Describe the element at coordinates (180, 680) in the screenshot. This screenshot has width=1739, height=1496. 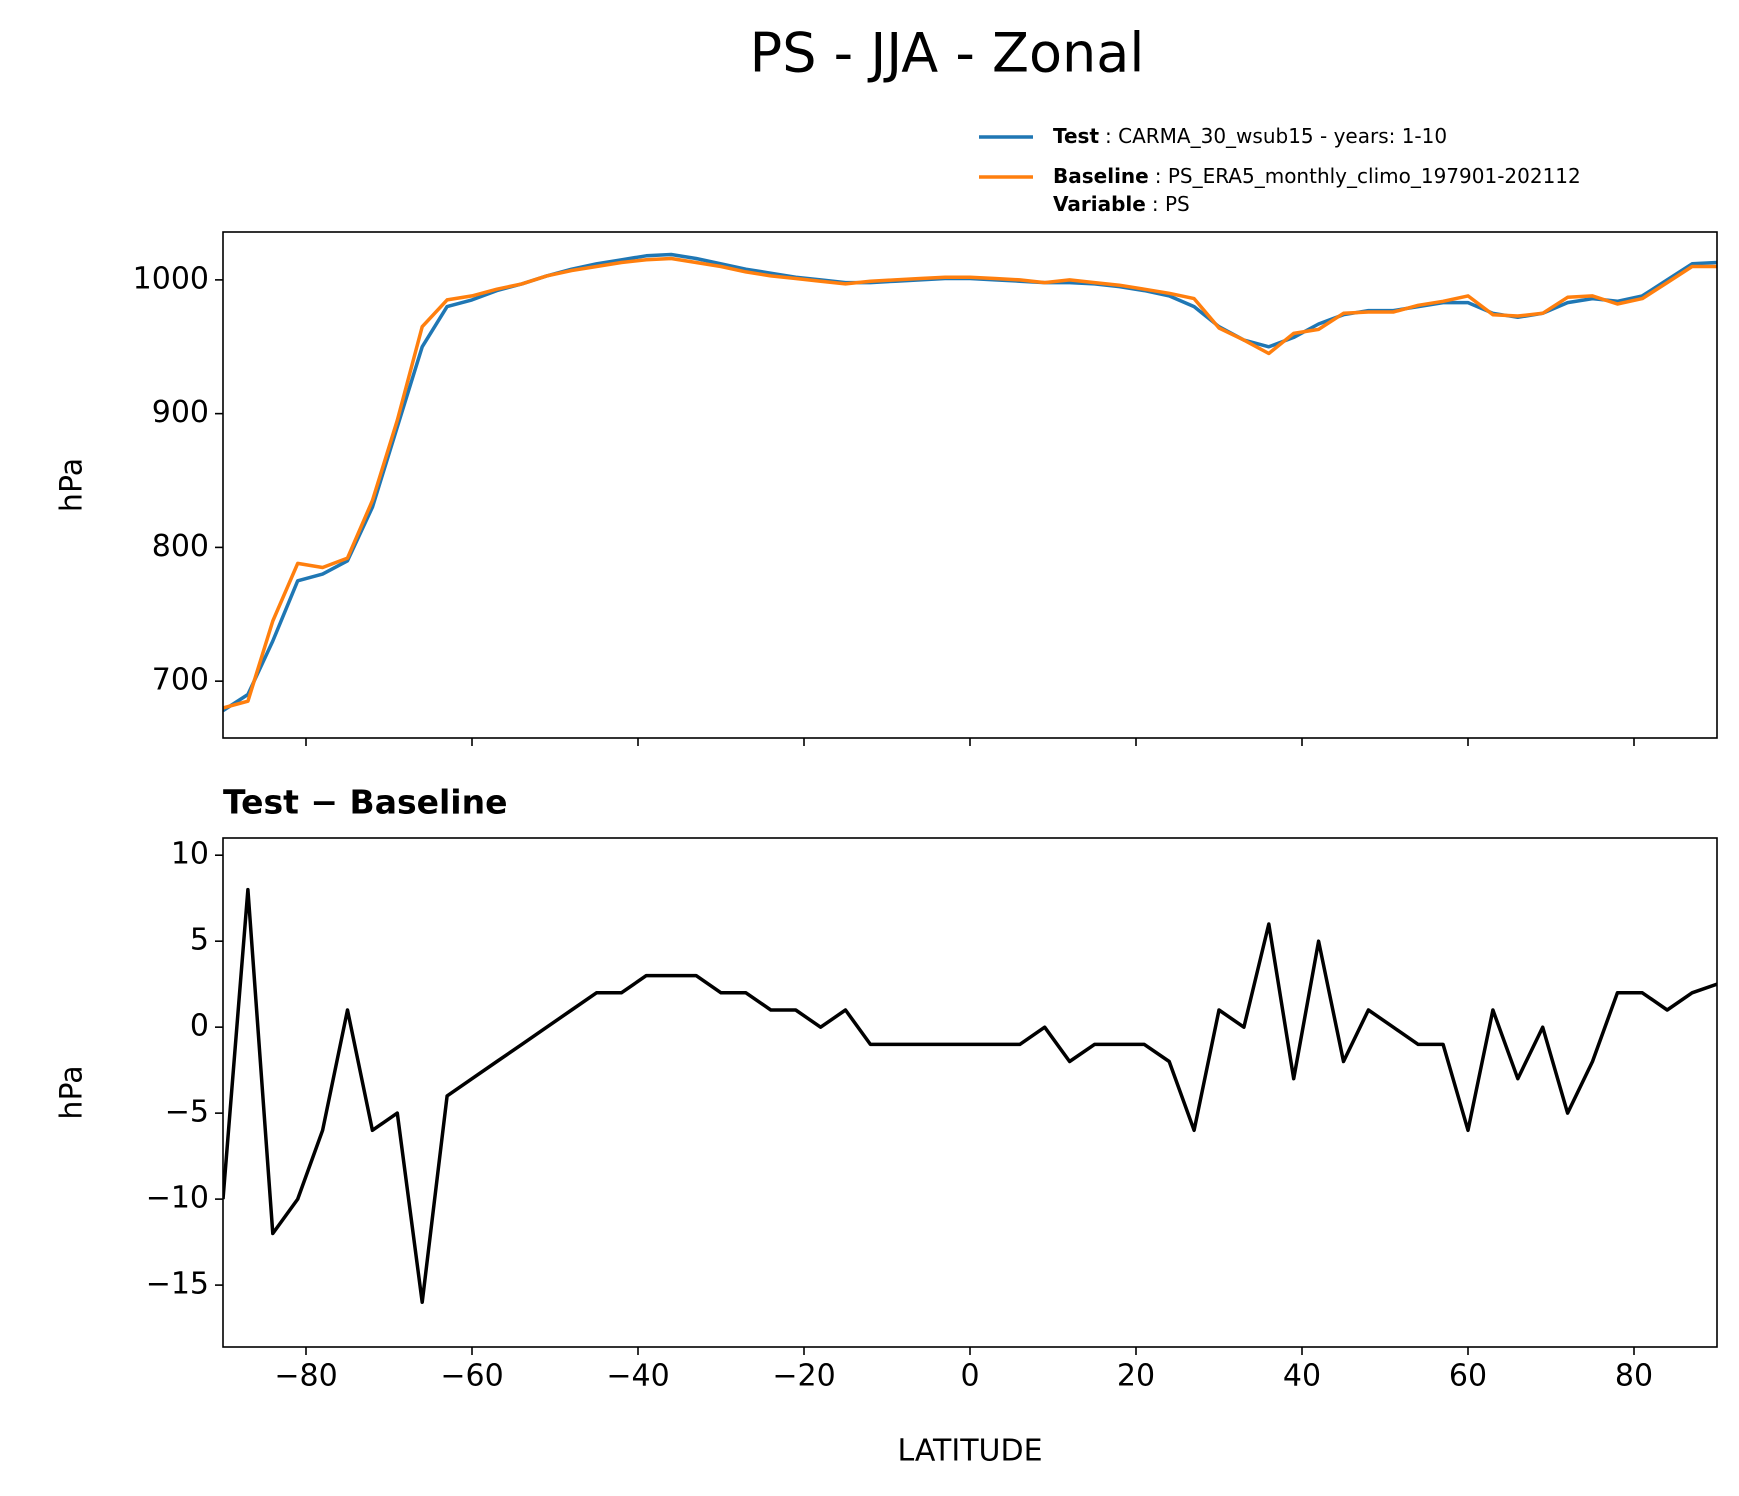
I see `y-tick-label: 700` at that location.